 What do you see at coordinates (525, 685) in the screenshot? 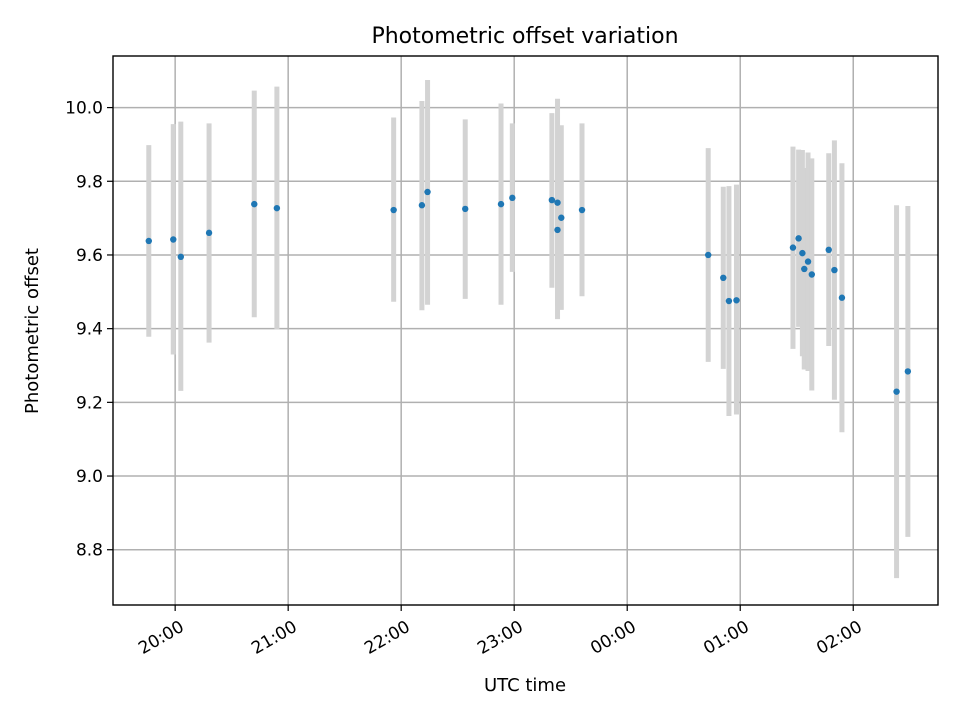
I see `x-axis-label: UTC time` at bounding box center [525, 685].